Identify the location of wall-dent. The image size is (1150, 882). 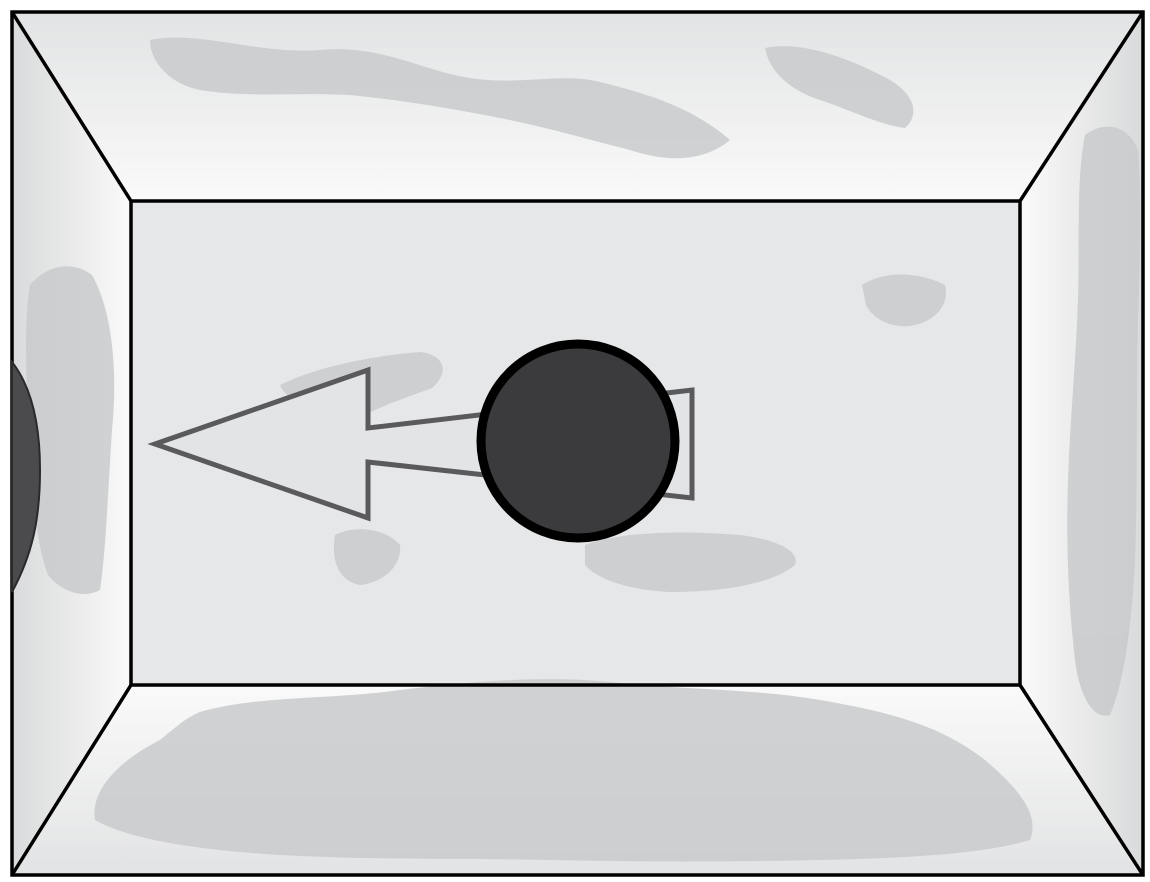
(26, 476).